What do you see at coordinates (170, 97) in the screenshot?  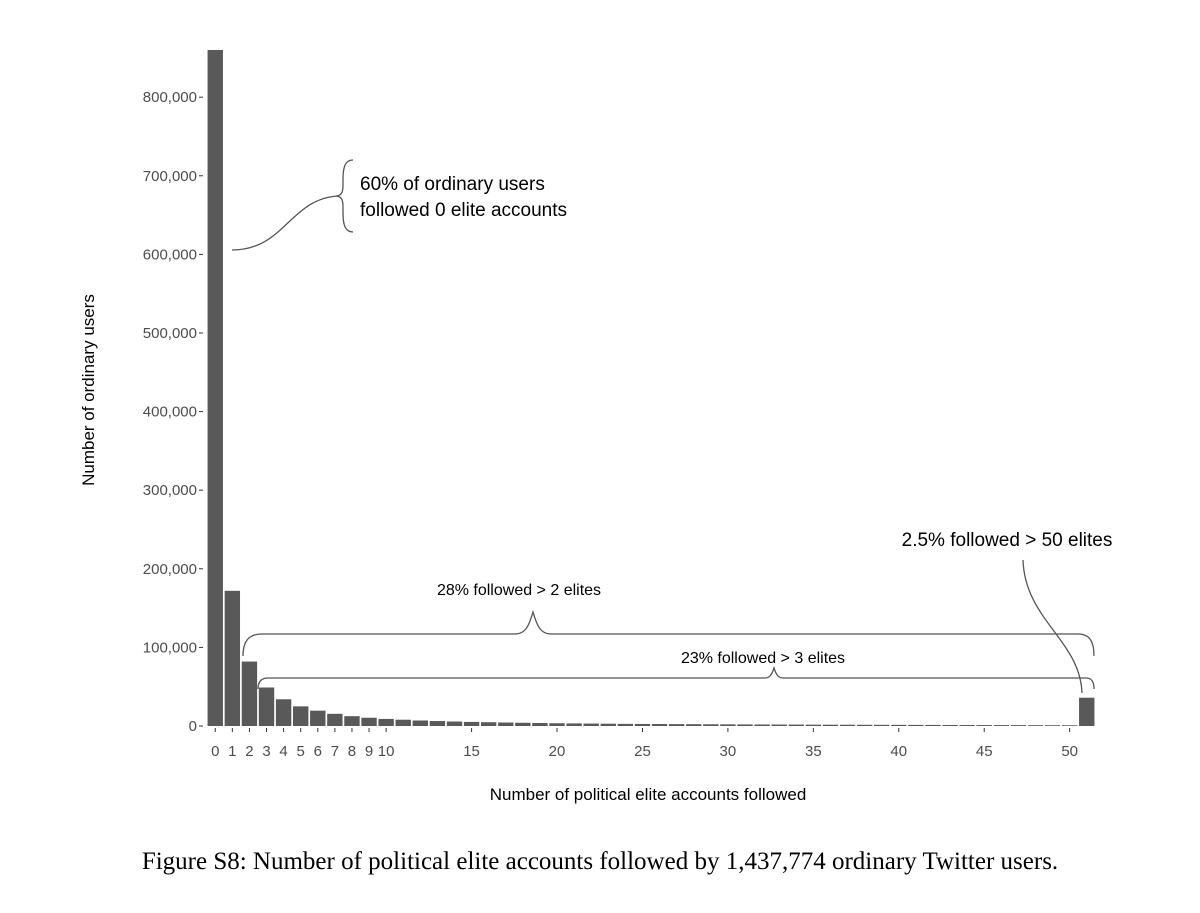 I see `y-tick-label: 800,000` at bounding box center [170, 97].